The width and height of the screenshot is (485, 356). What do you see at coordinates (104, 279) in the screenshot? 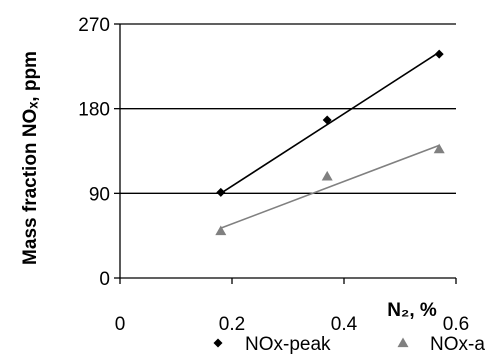
I see `y-tick-label-0: 0` at bounding box center [104, 279].